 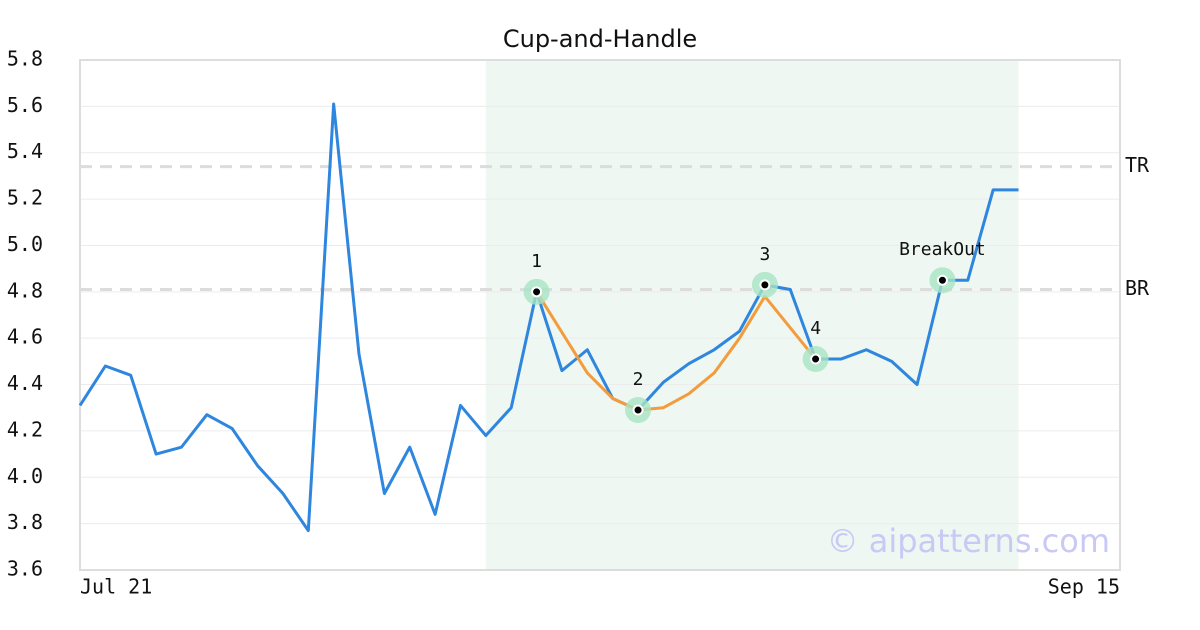 I want to click on x-tick-label: Jul 21, so click(x=116, y=587).